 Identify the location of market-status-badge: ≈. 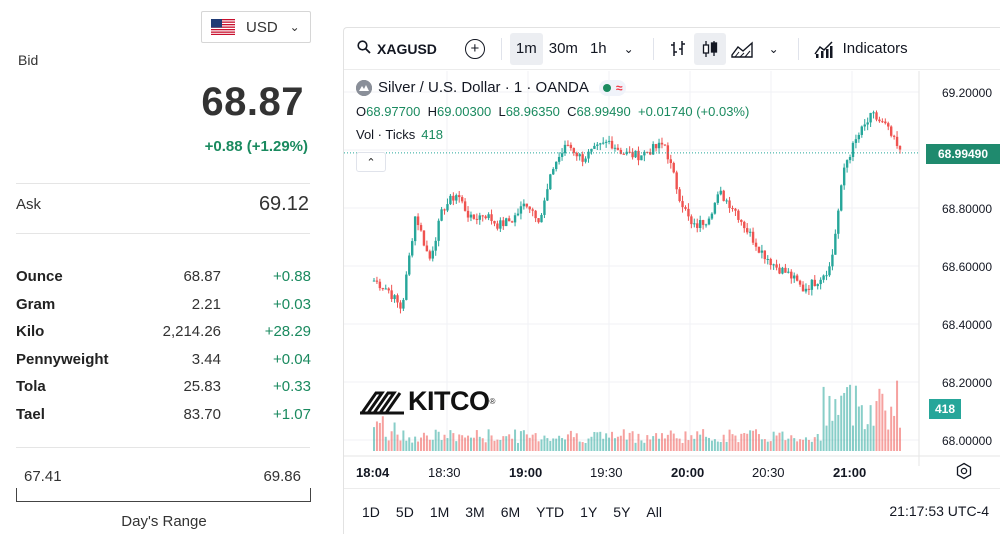
(612, 87).